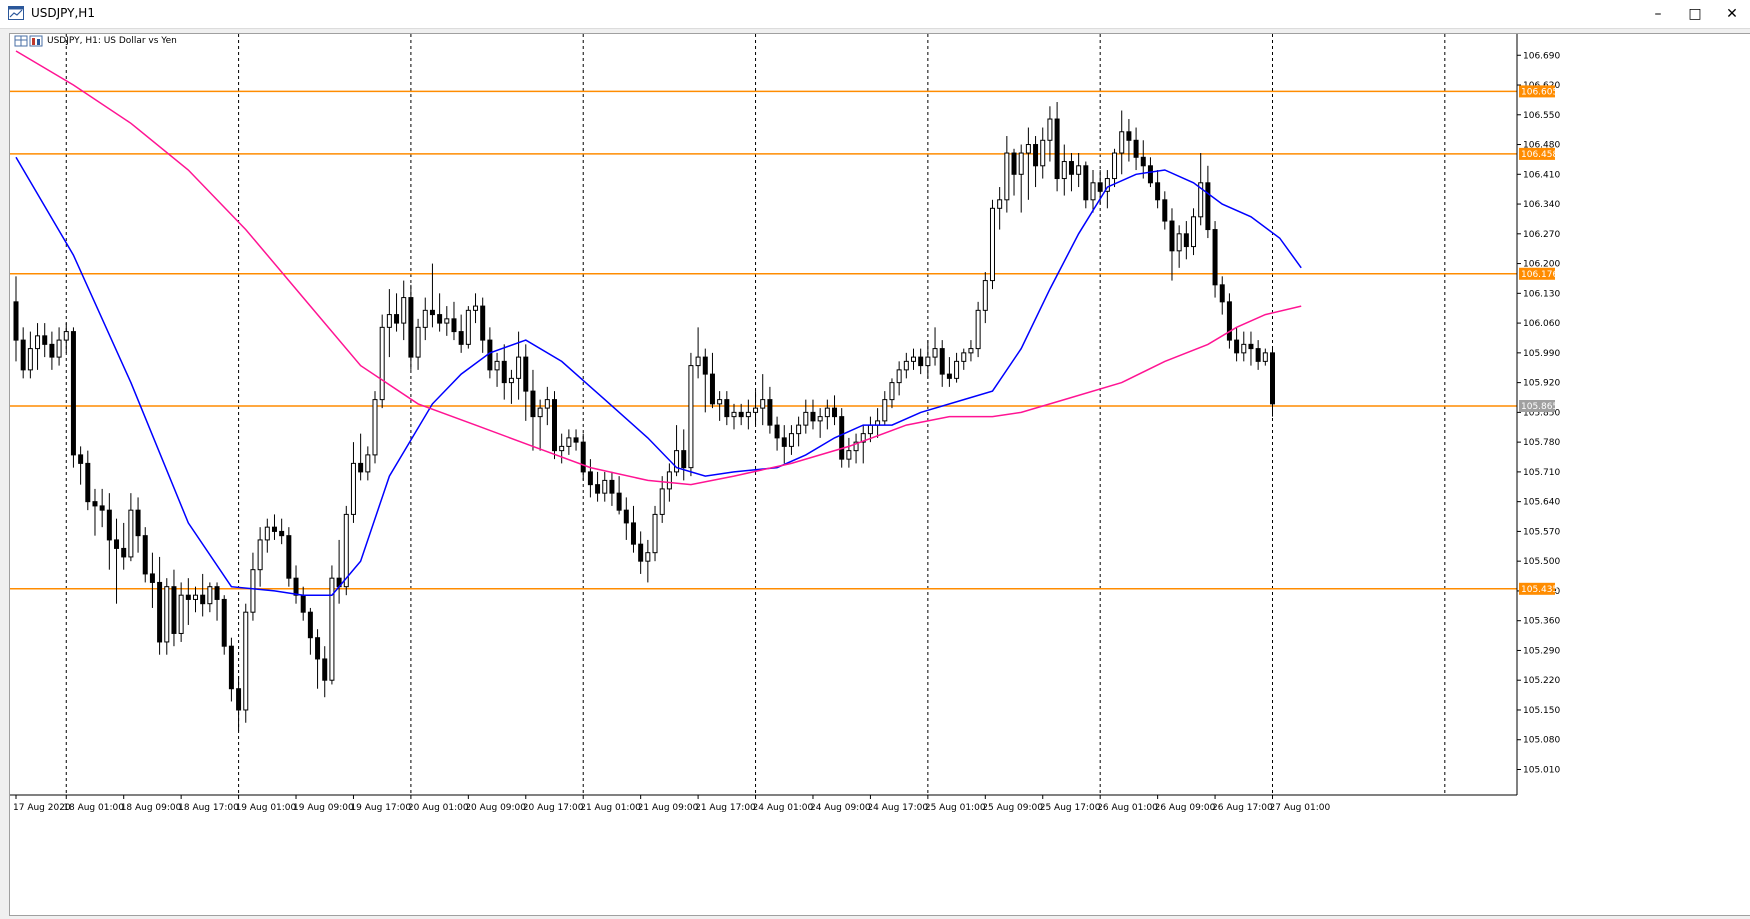 This screenshot has height=919, width=1750. Describe the element at coordinates (725, 808) in the screenshot. I see `time-tick-label: 21 Aug 17:00` at that location.